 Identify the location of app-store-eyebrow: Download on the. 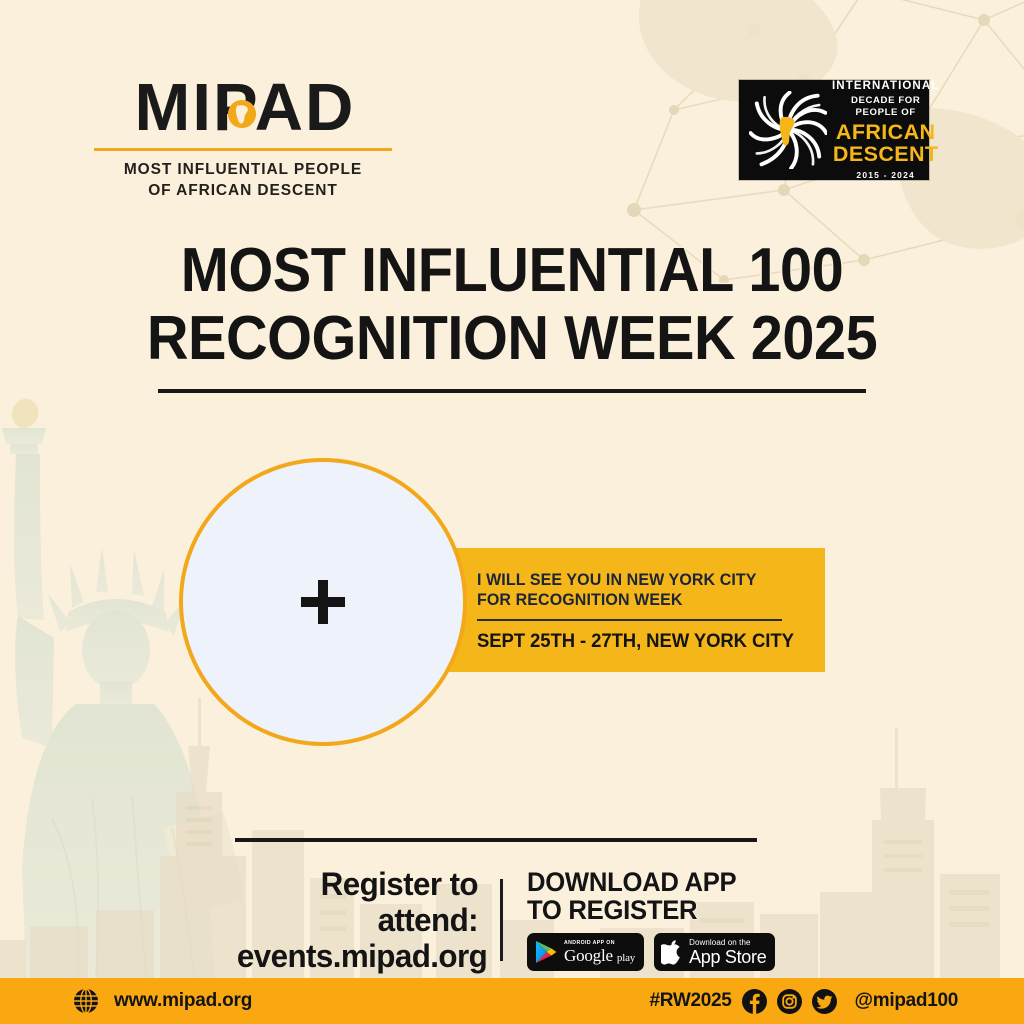
(720, 942).